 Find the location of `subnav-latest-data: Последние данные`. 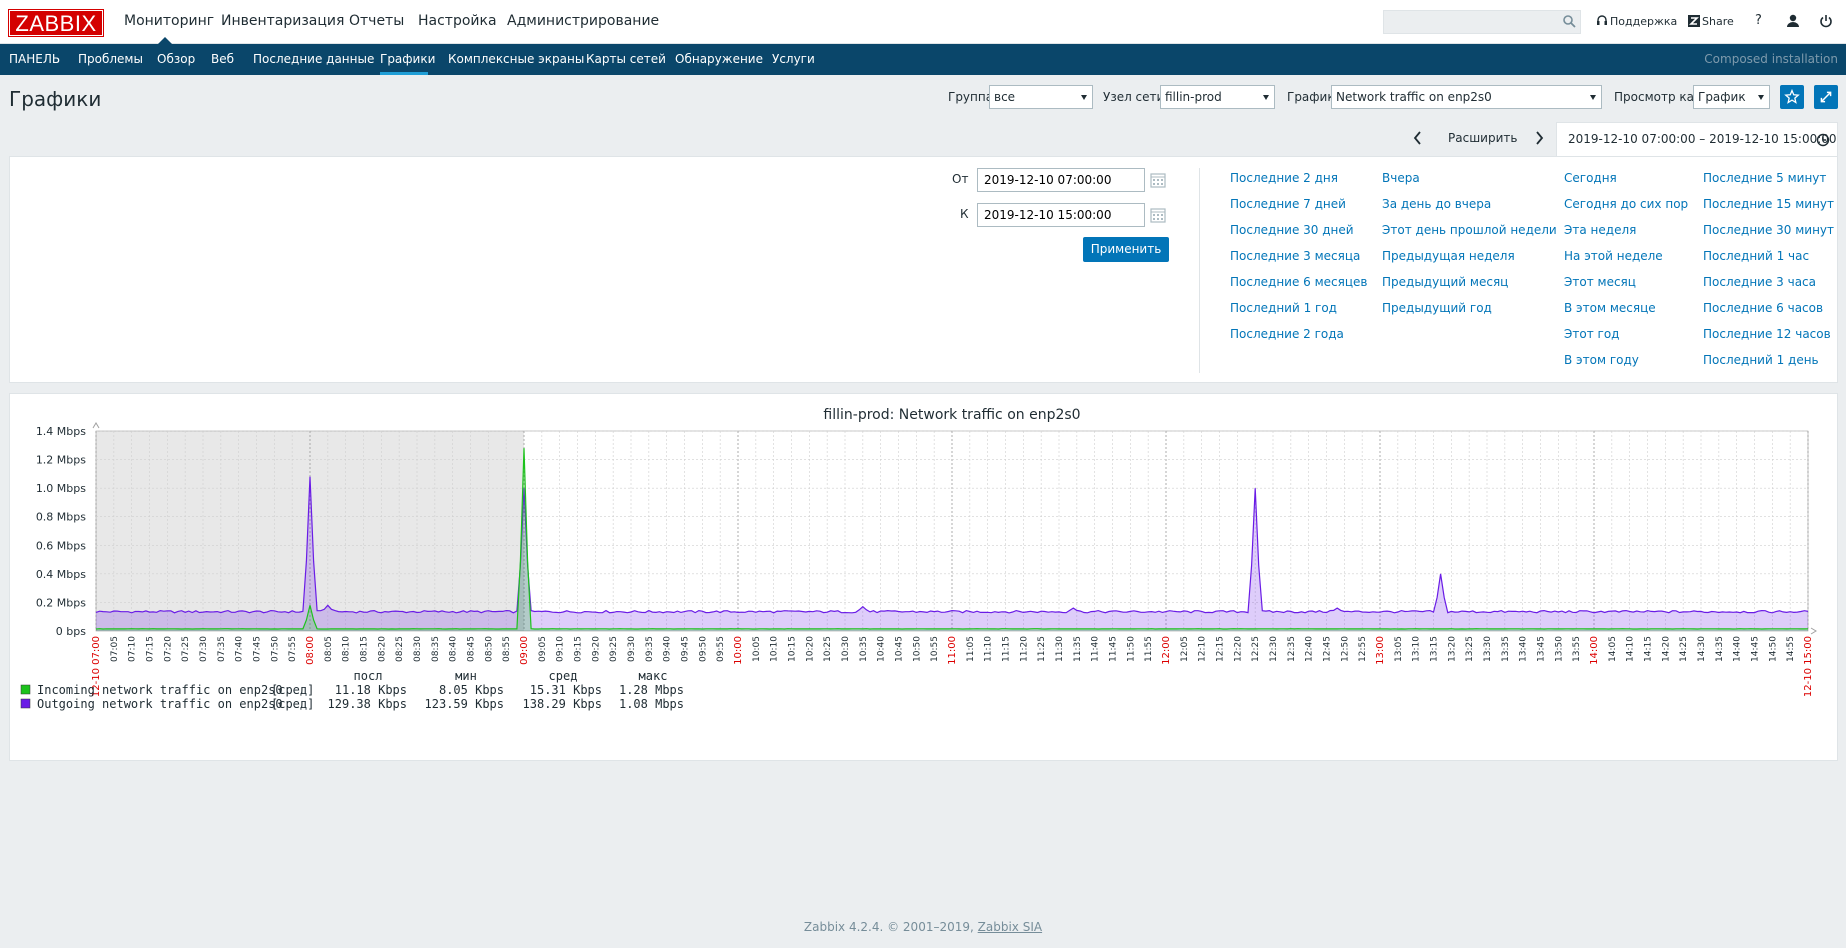

subnav-latest-data: Последние данные is located at coordinates (314, 59).